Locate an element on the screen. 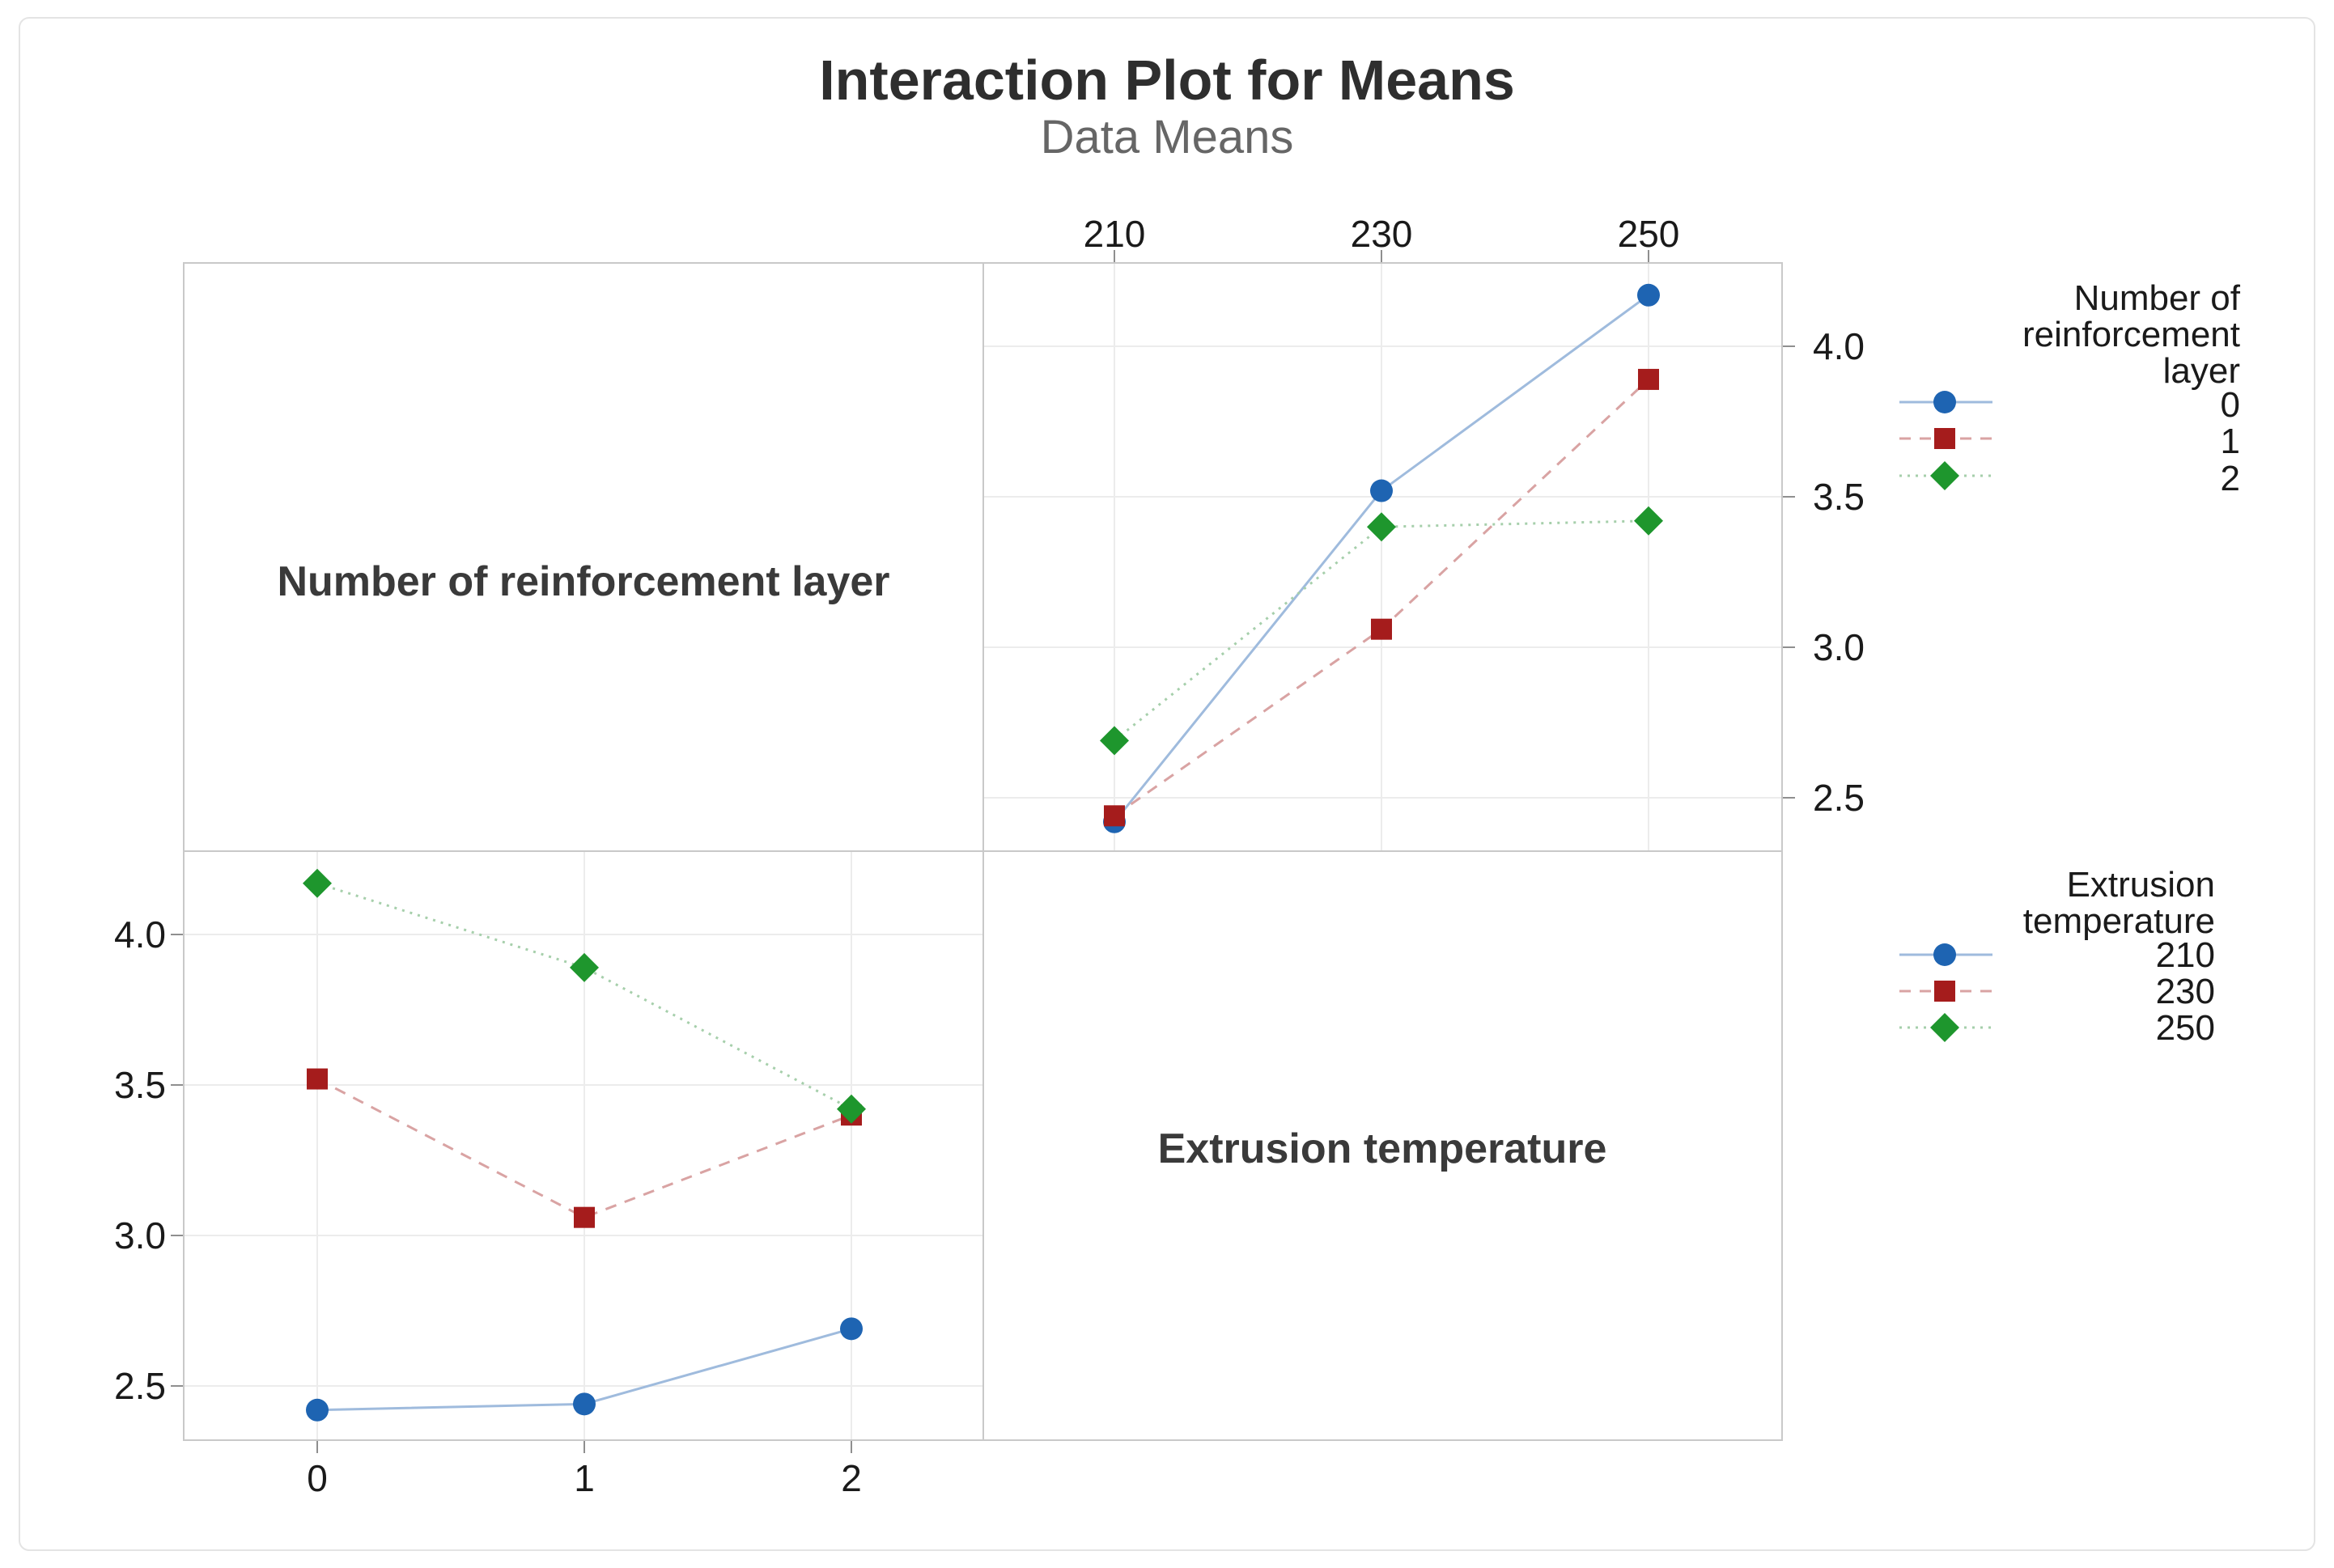 This screenshot has height=1568, width=2334. legend-extrusion-temperature: Extrusion temperature 210 230 250 is located at coordinates (2057, 957).